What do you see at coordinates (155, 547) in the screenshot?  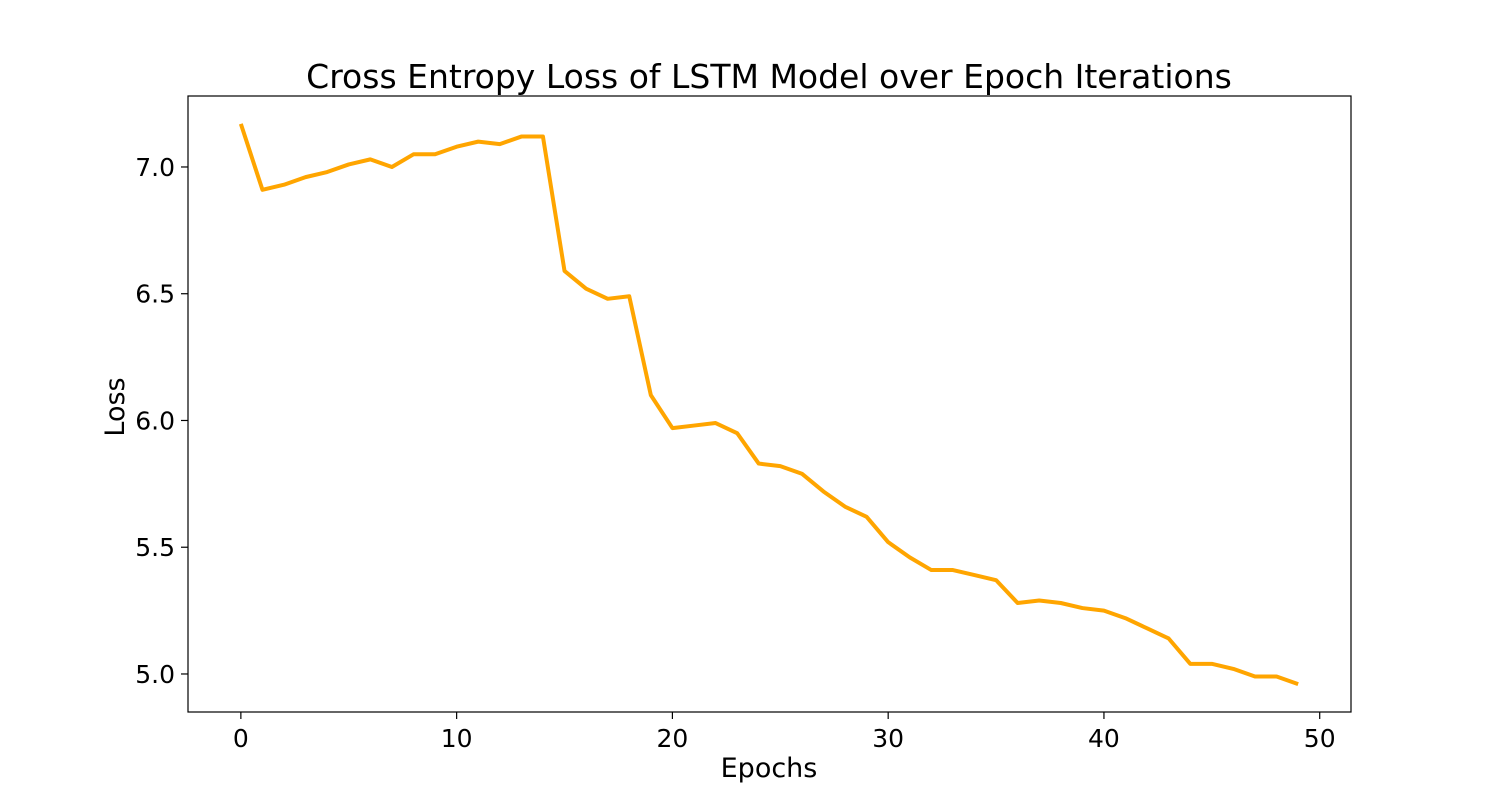 I see `y-tick-label: 5.5` at bounding box center [155, 547].